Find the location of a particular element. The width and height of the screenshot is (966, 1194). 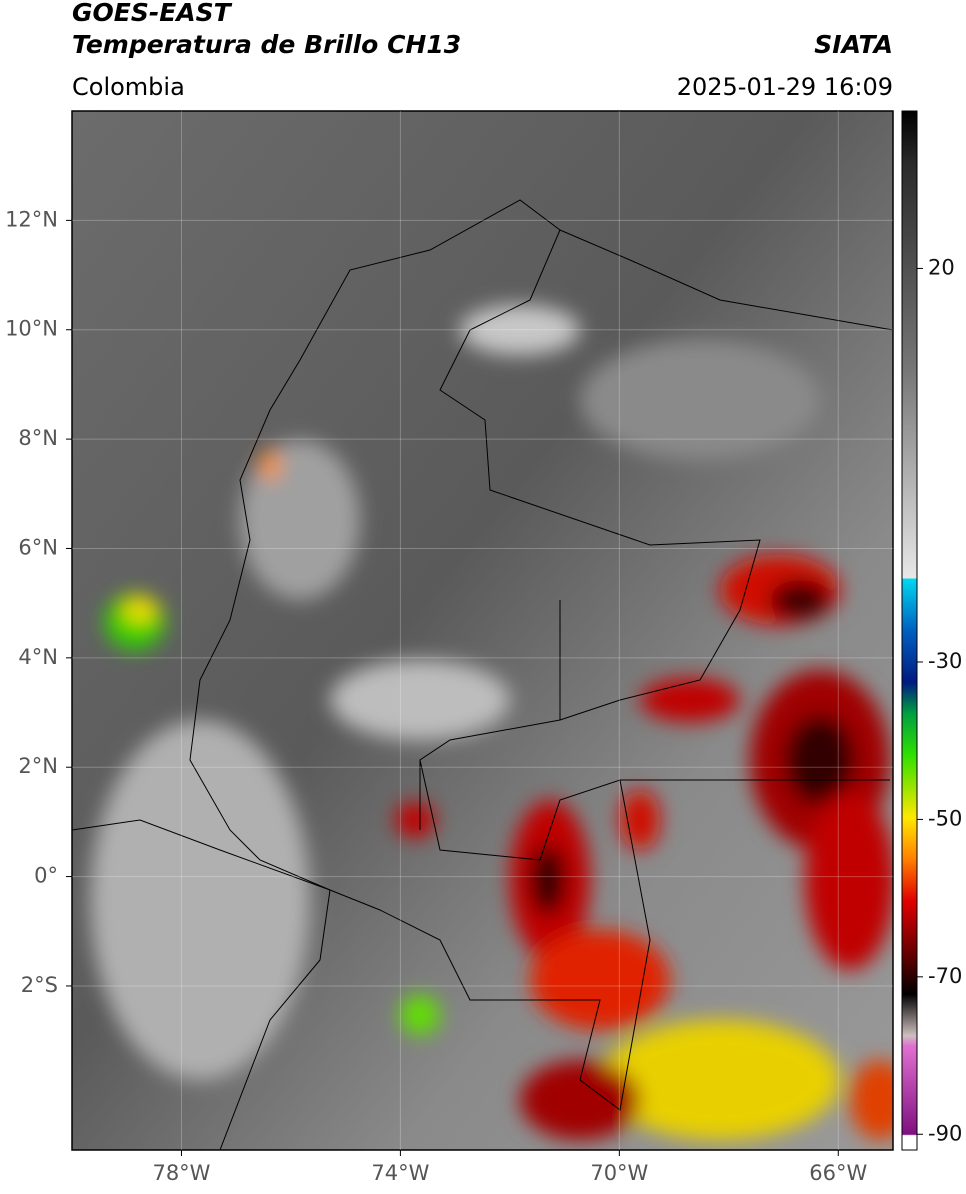

colorbar-tick-label: -70 is located at coordinates (945, 976).